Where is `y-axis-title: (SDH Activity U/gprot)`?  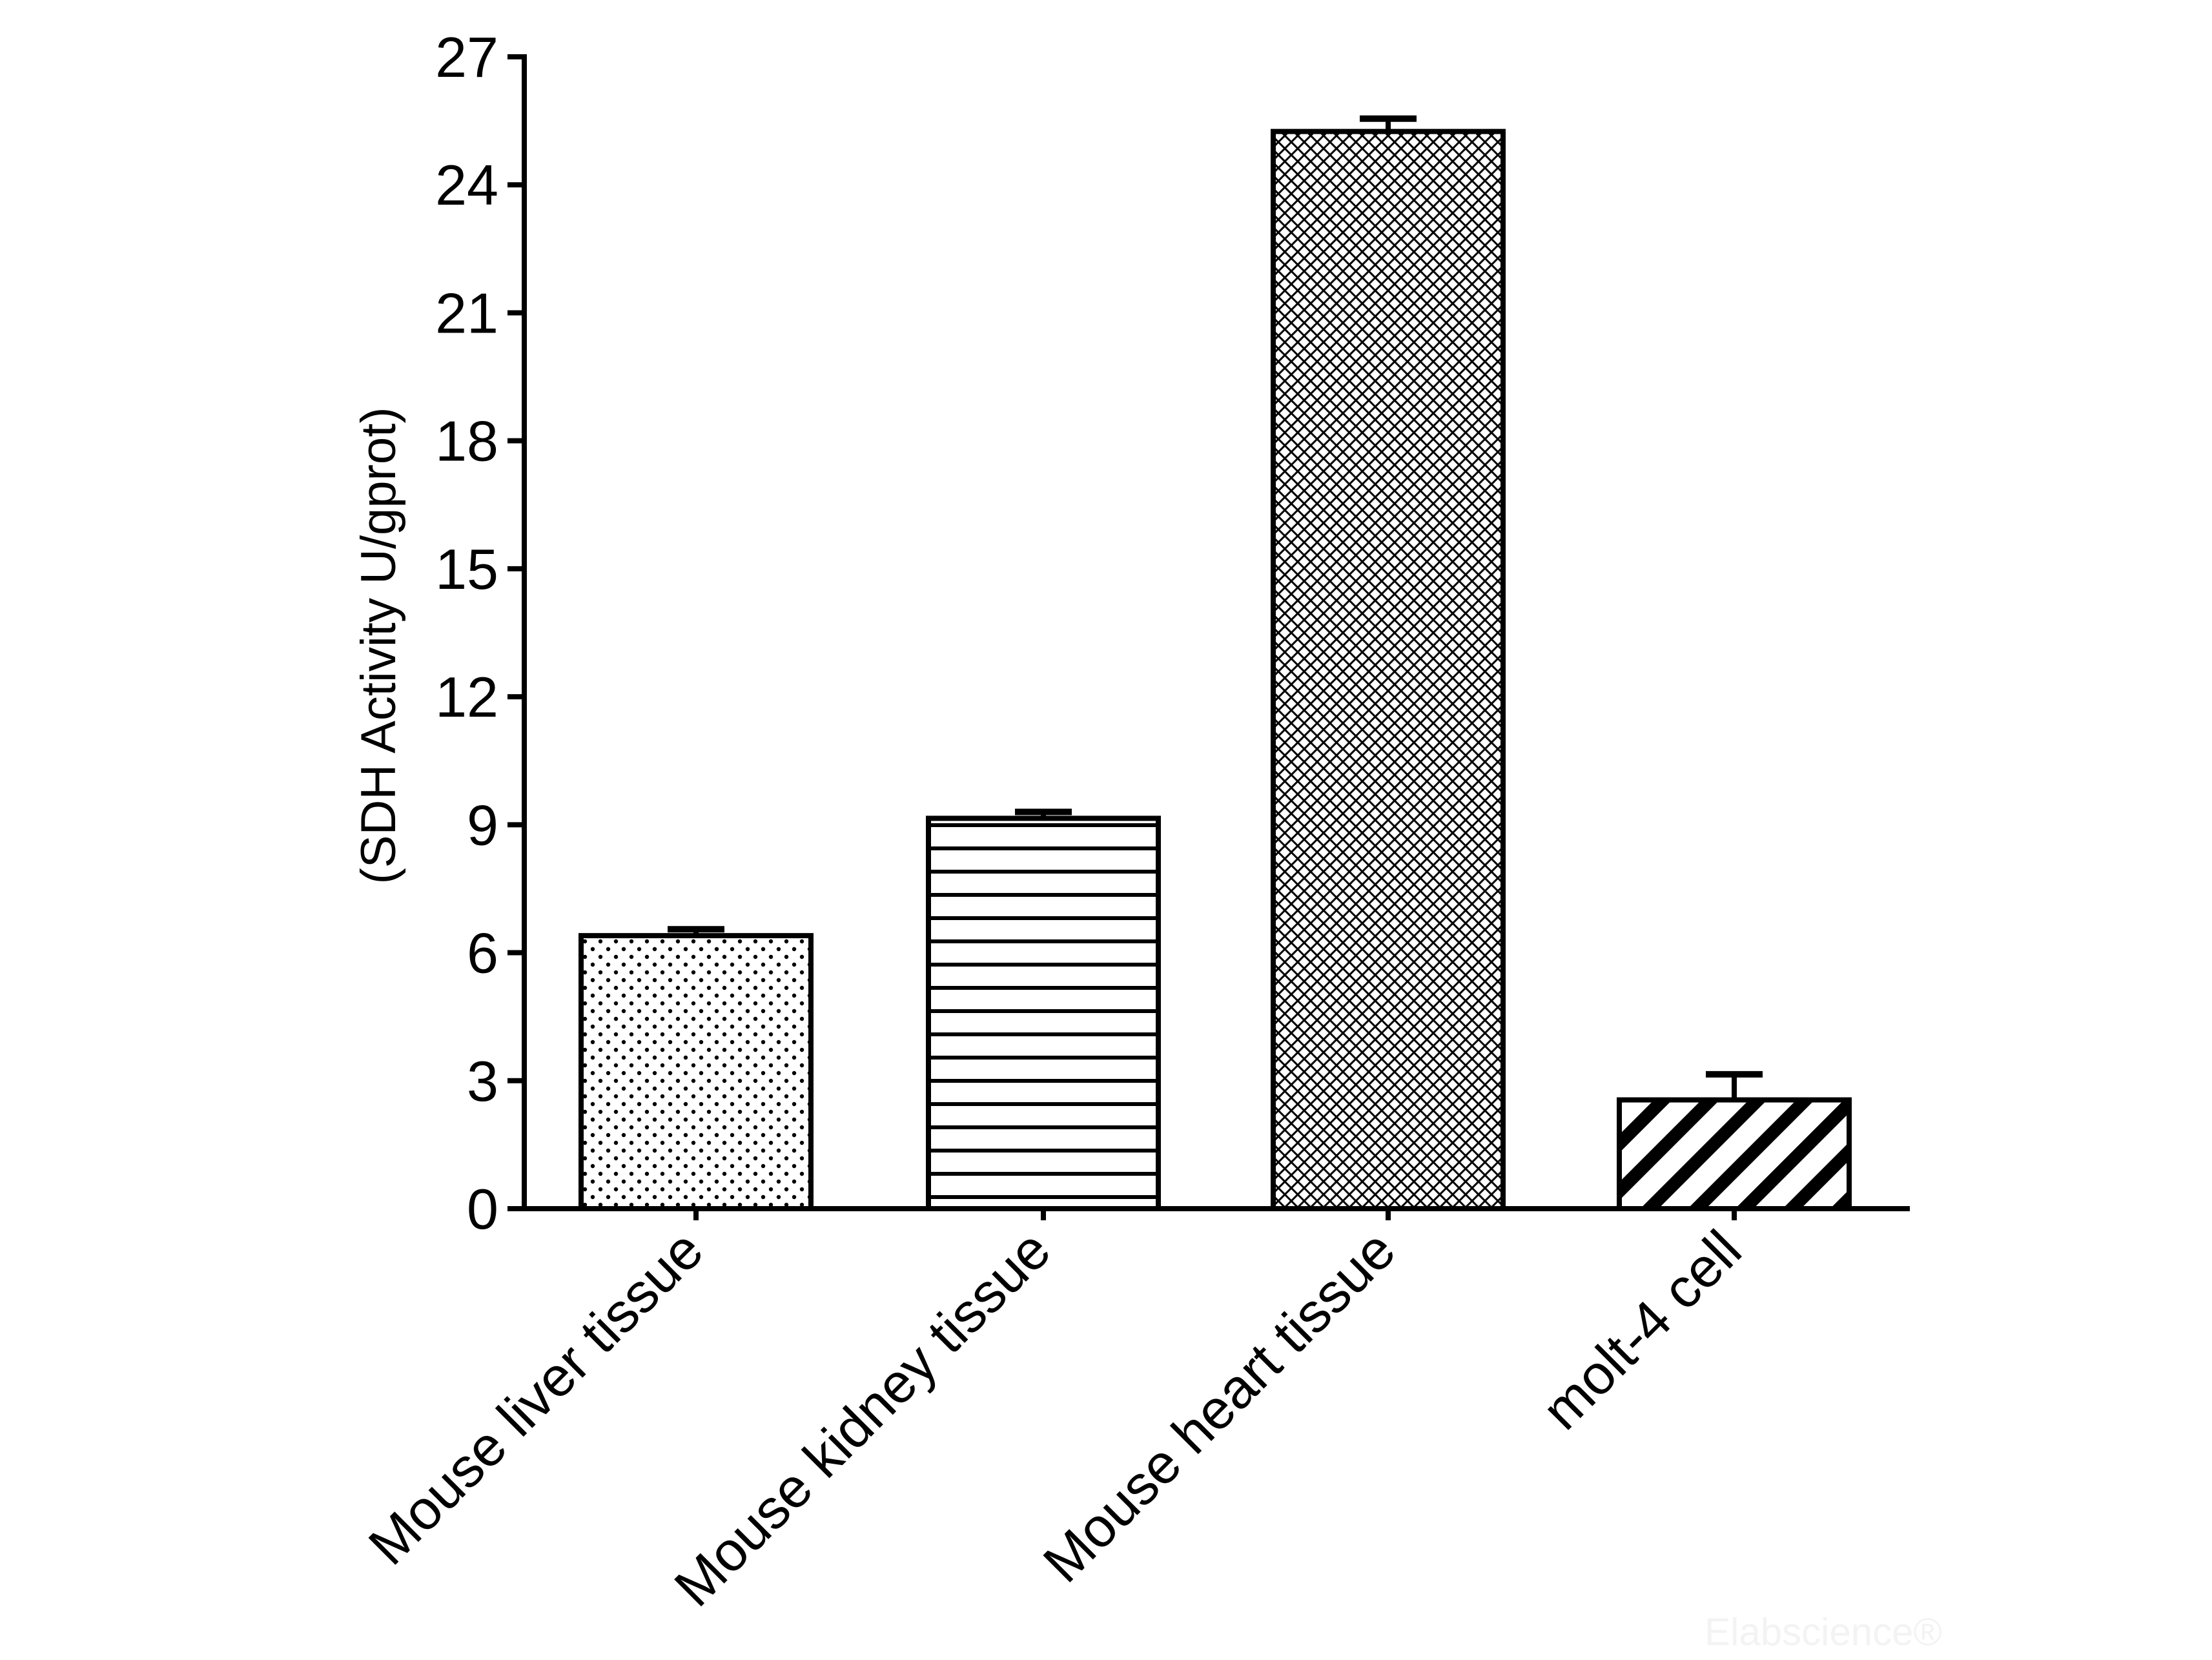 y-axis-title: (SDH Activity U/gprot) is located at coordinates (378, 645).